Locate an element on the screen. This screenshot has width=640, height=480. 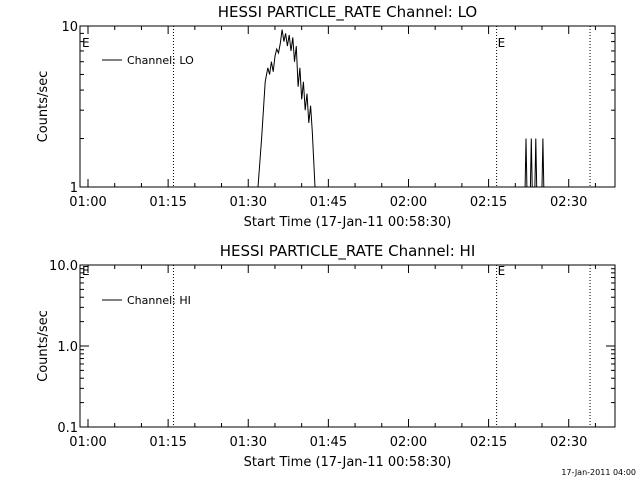
chart-title: HESSI PARTICLE_RATE Channel: HI is located at coordinates (348, 251).